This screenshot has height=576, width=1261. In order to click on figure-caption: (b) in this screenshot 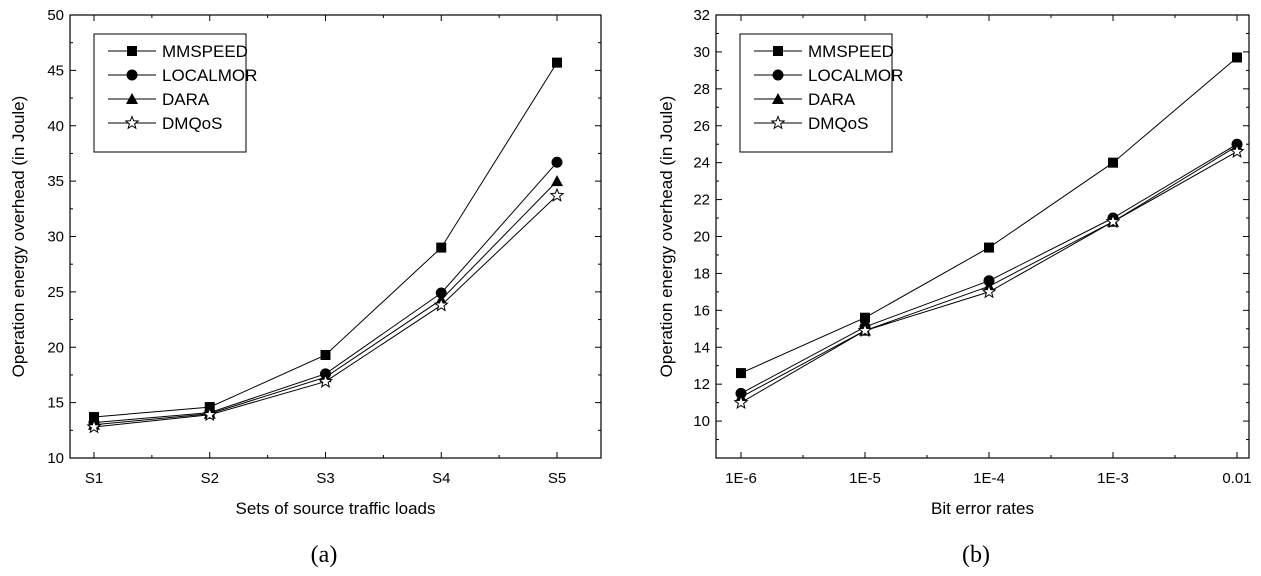, I will do `click(976, 555)`.